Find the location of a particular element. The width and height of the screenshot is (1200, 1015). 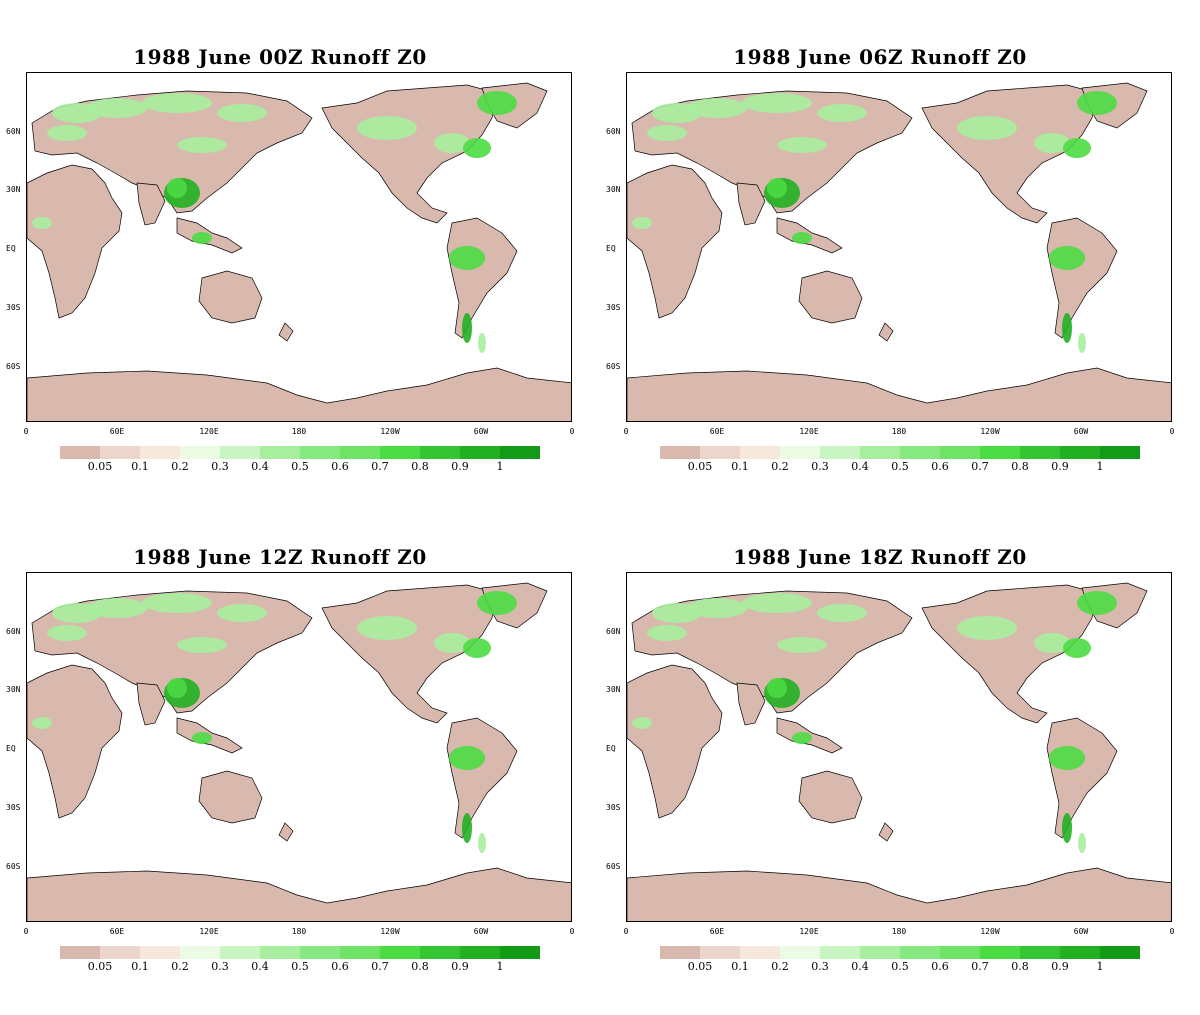

panel-title: 1988 June 12Z Runoff Z0 is located at coordinates (280, 557).